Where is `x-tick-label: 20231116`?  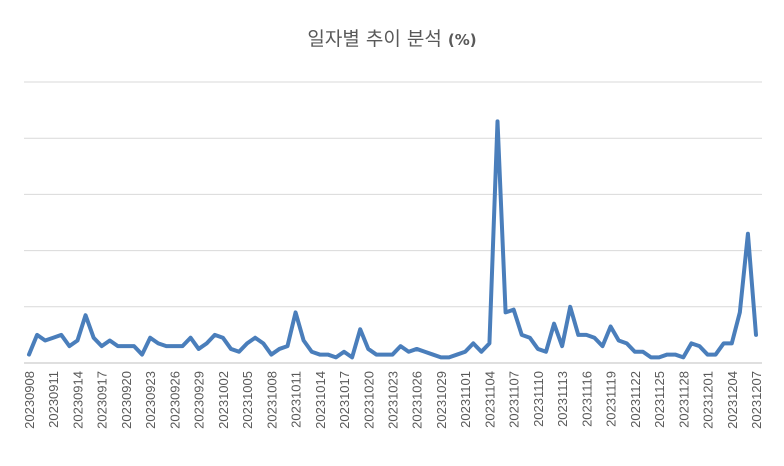 x-tick-label: 20231116 is located at coordinates (586, 399).